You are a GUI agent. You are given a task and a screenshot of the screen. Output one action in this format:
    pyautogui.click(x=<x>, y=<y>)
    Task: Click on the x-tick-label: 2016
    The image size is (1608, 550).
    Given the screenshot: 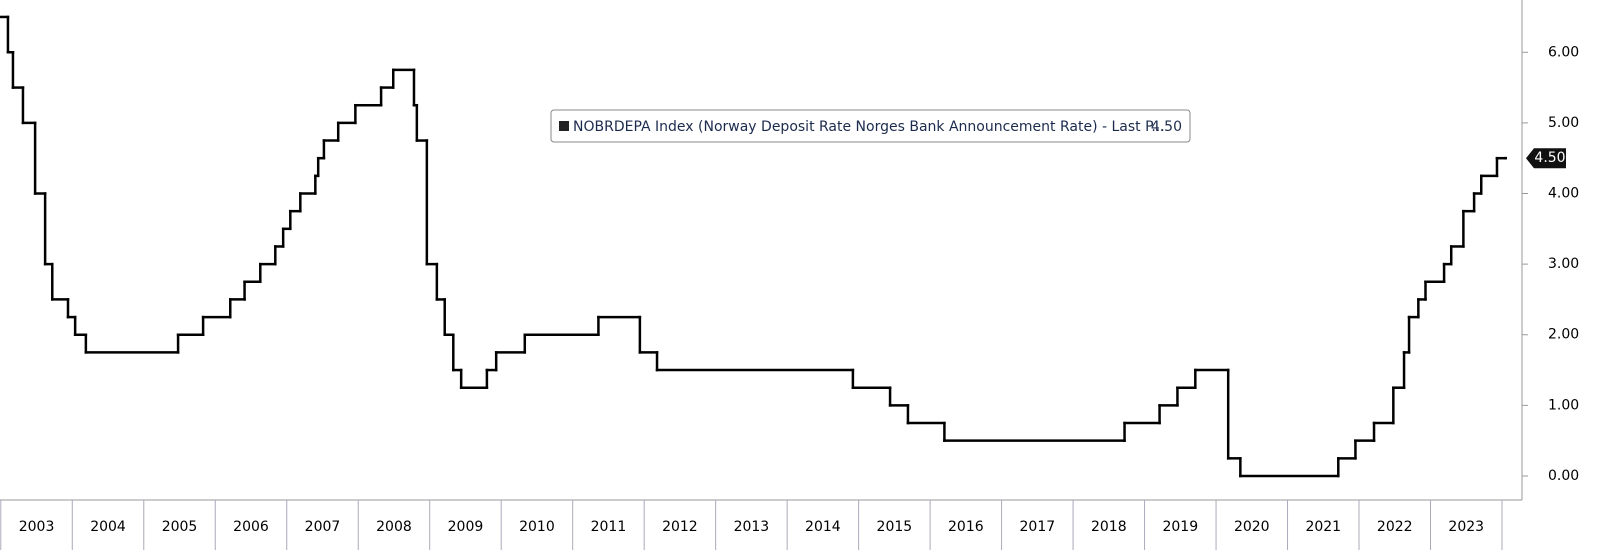 What is the action you would take?
    pyautogui.click(x=966, y=527)
    